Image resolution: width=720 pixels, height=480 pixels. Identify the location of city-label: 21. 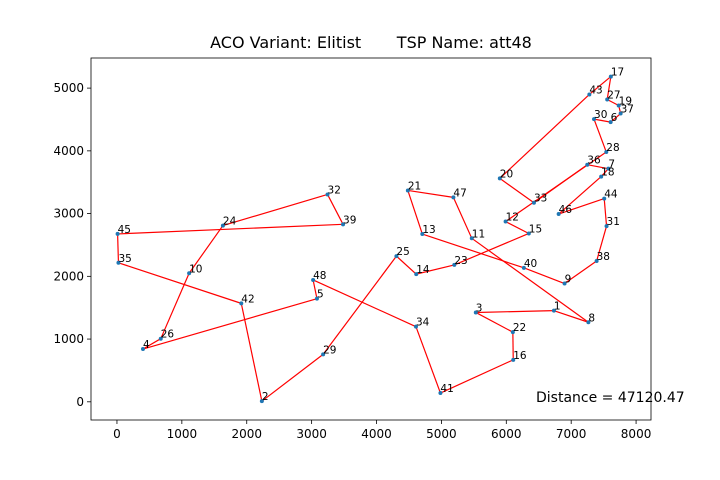
(414, 186).